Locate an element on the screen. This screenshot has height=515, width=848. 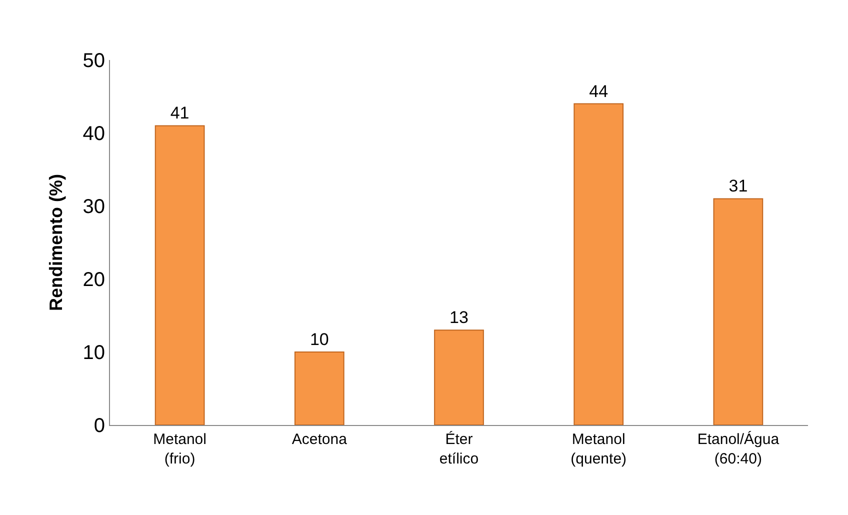
data-label: 41 is located at coordinates (180, 113).